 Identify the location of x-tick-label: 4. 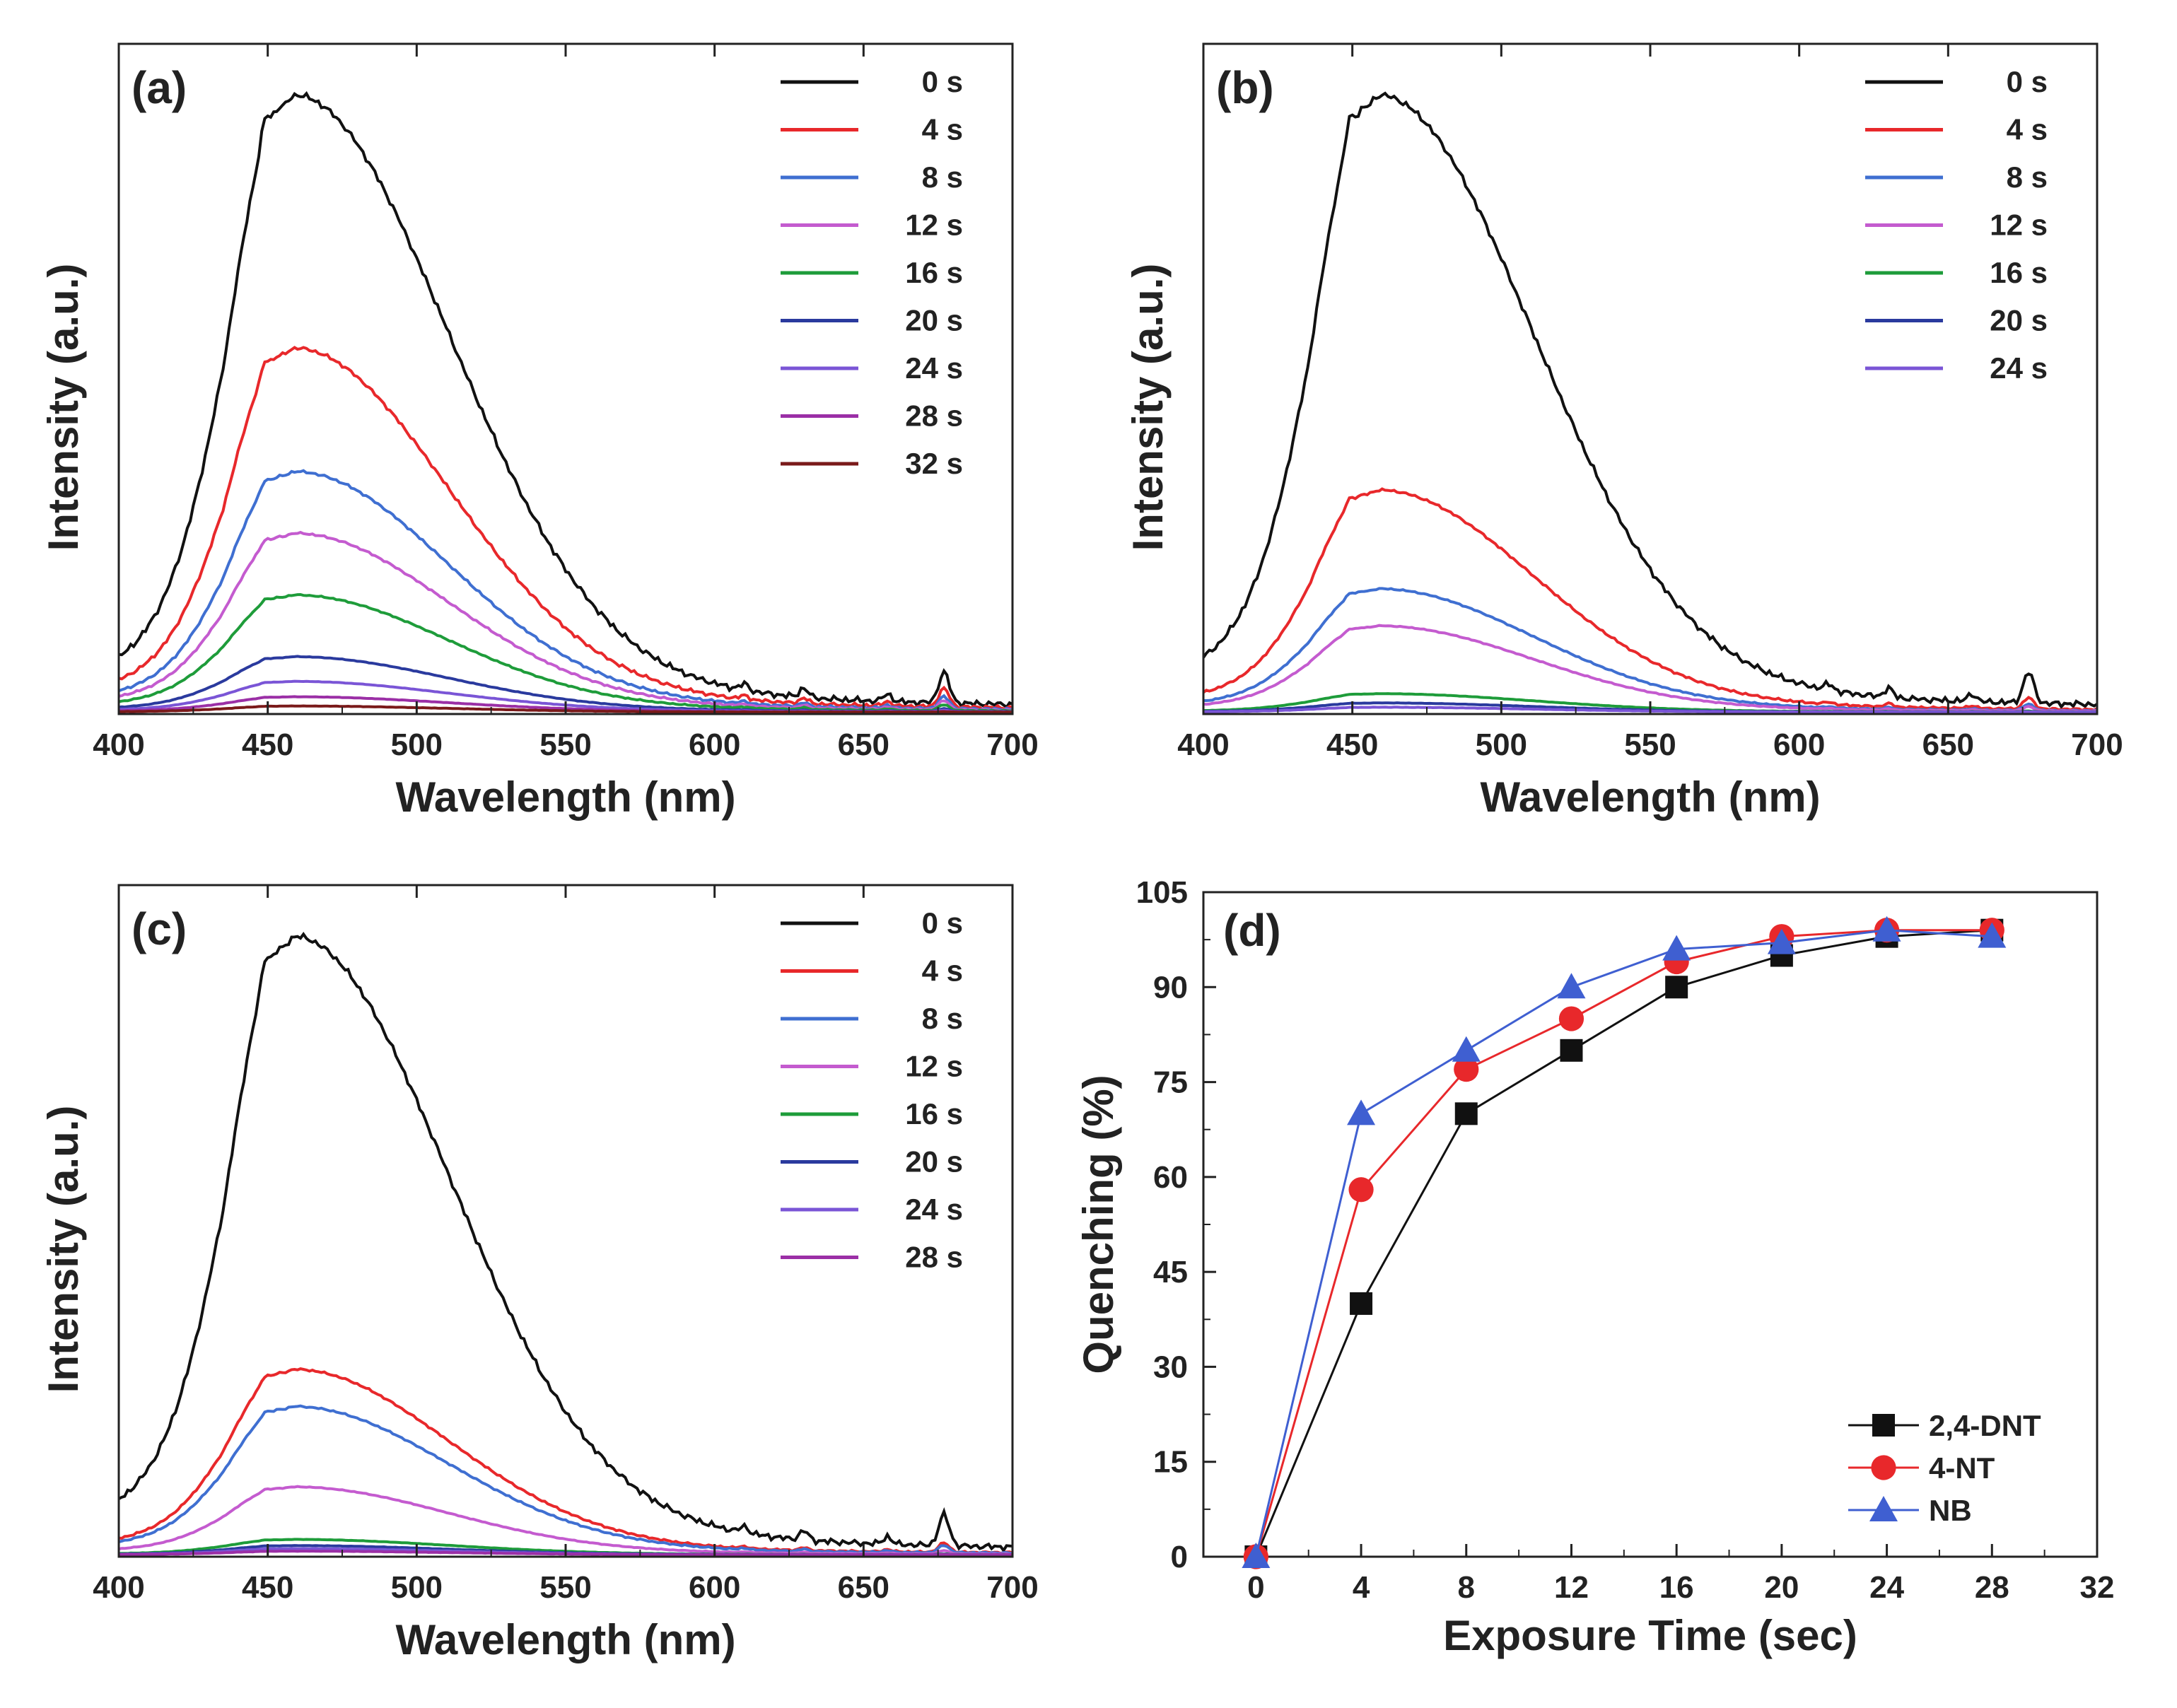
(1361, 1588).